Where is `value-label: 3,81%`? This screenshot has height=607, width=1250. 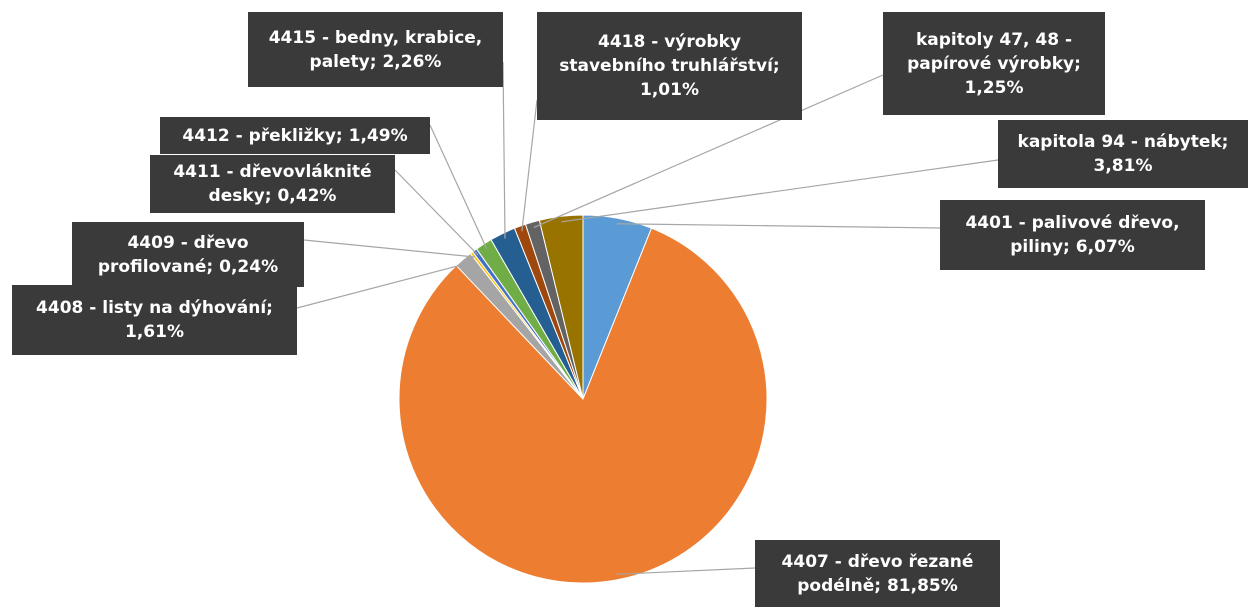 value-label: 3,81% is located at coordinates (1123, 166).